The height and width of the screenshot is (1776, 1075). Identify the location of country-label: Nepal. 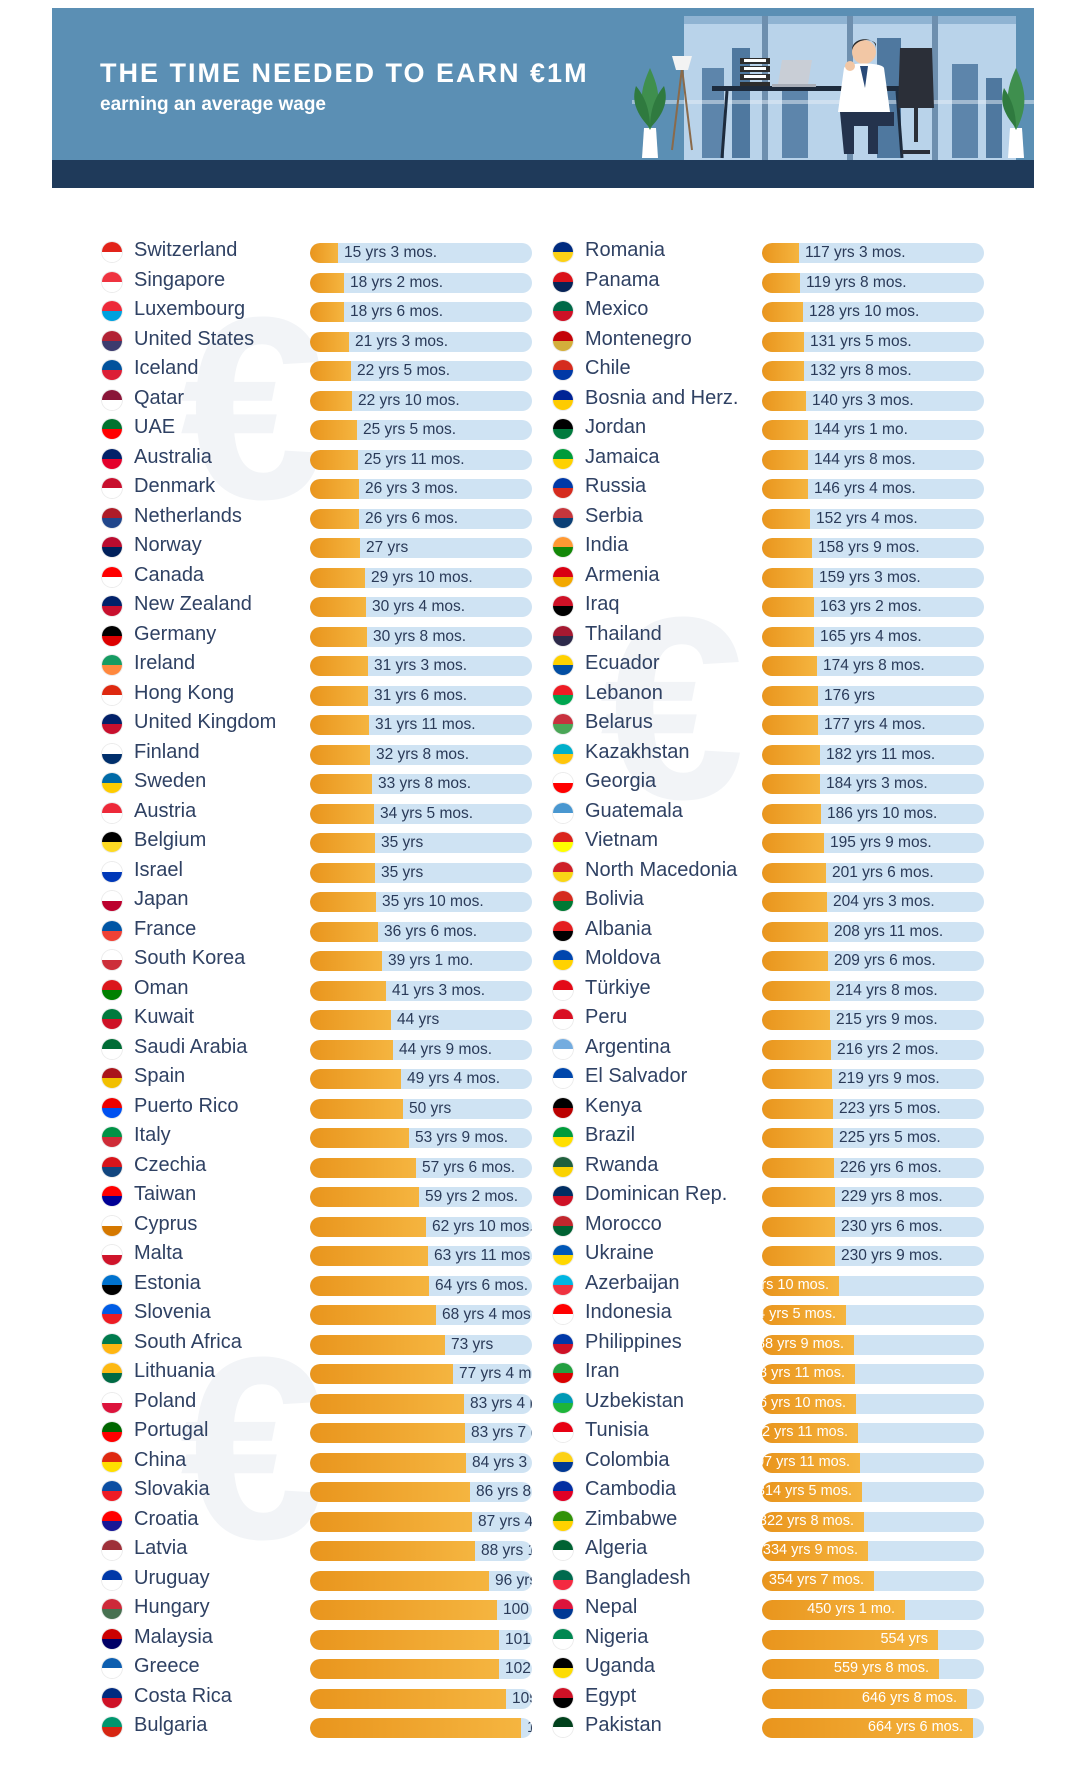
(611, 1607).